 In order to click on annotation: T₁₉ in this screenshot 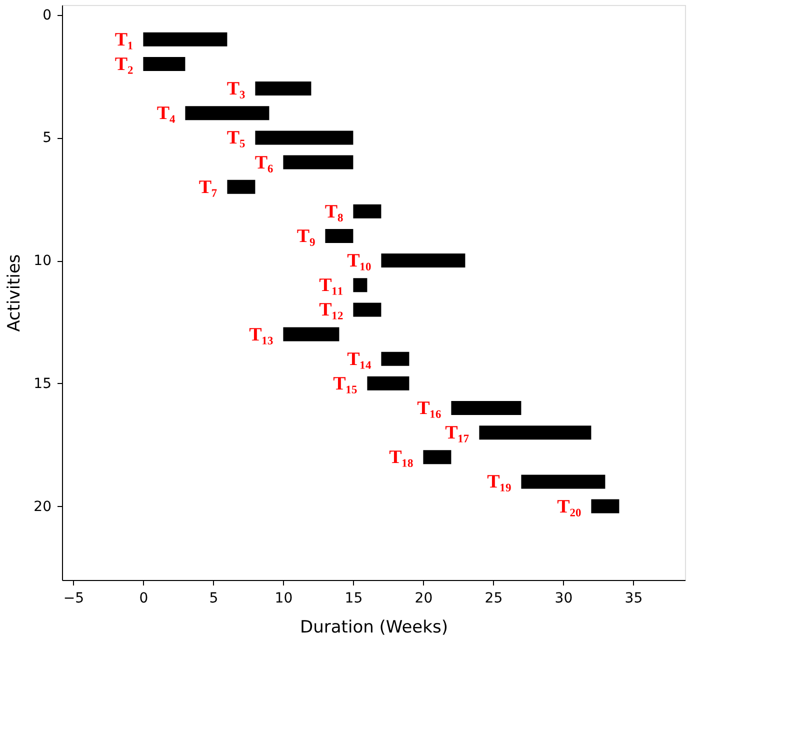, I will do `click(499, 482)`.